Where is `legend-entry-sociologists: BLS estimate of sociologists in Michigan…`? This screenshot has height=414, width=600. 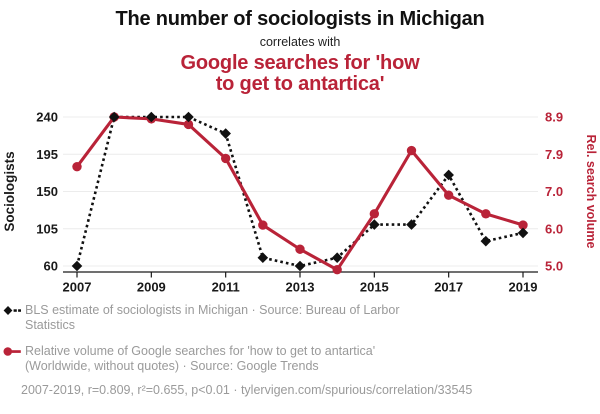
legend-entry-sociologists: BLS estimate of sociologists in Michigan… is located at coordinates (201, 317).